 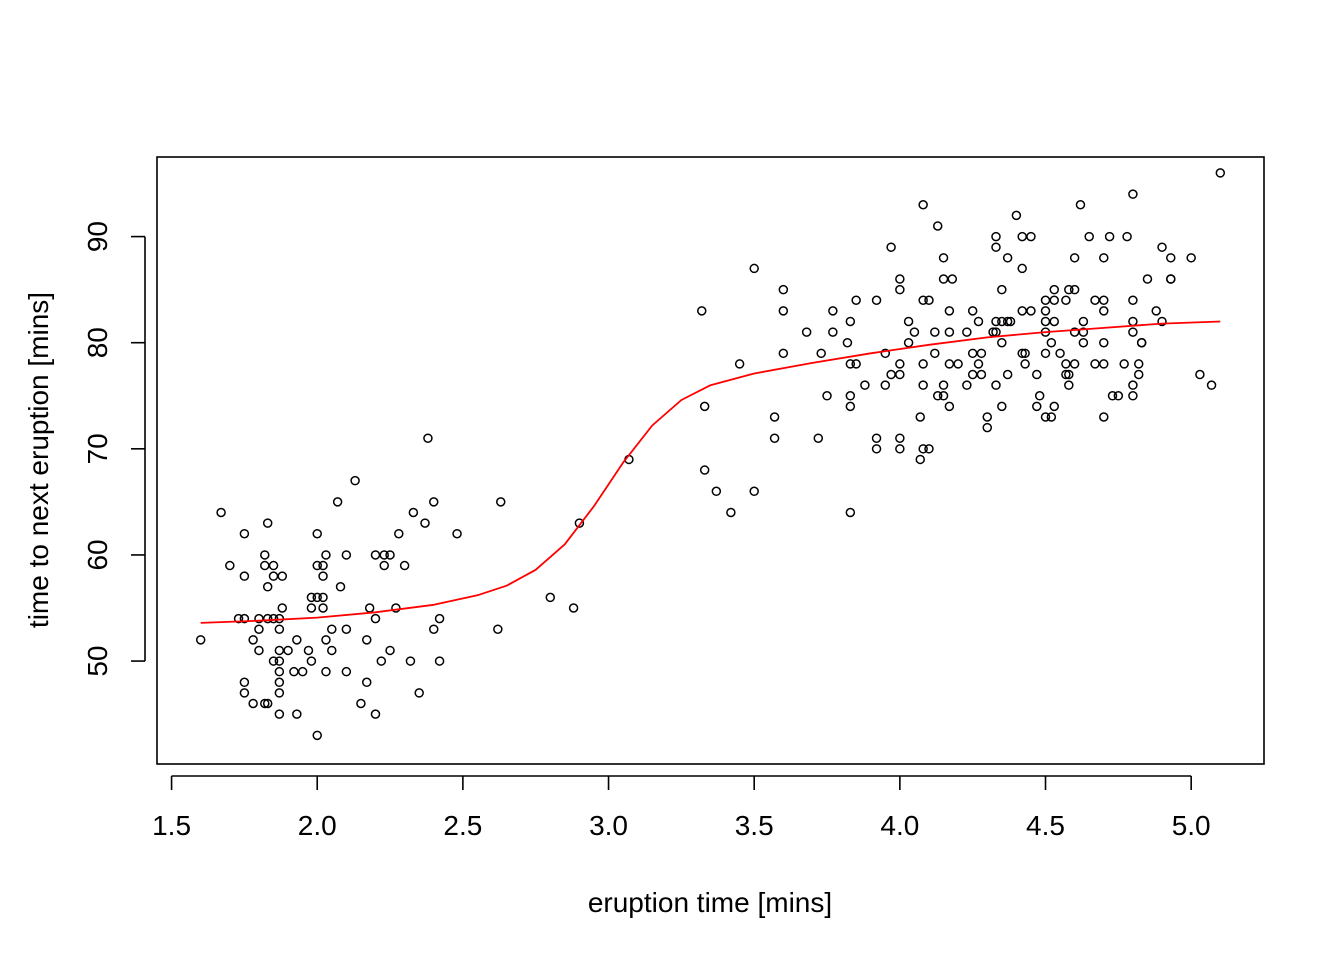 I want to click on y-tick-label: 50, so click(x=97, y=660).